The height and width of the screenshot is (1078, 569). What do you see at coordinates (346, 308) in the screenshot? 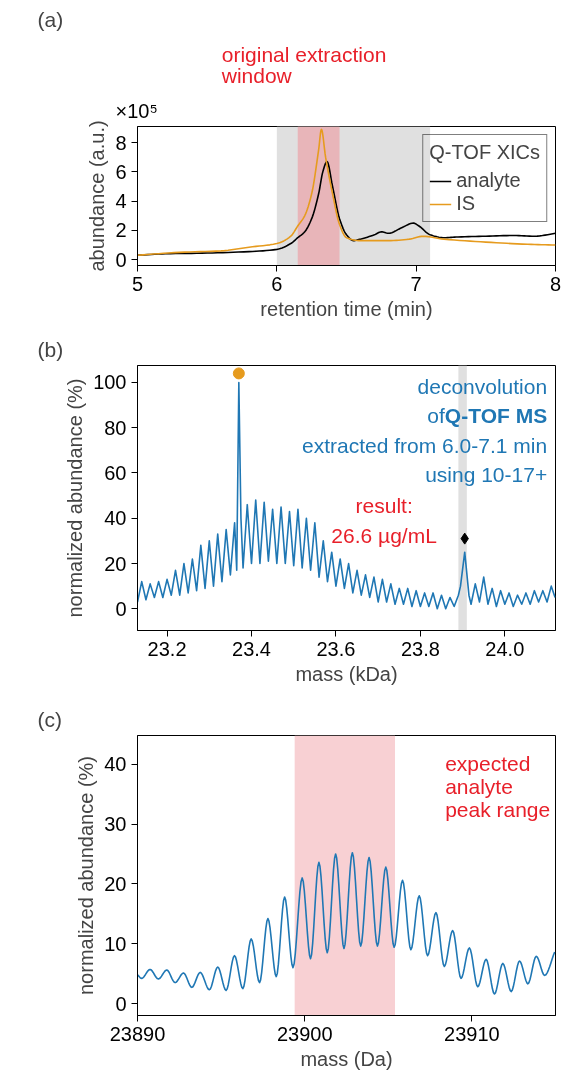
I see `x-axis-title: retention time (min)` at bounding box center [346, 308].